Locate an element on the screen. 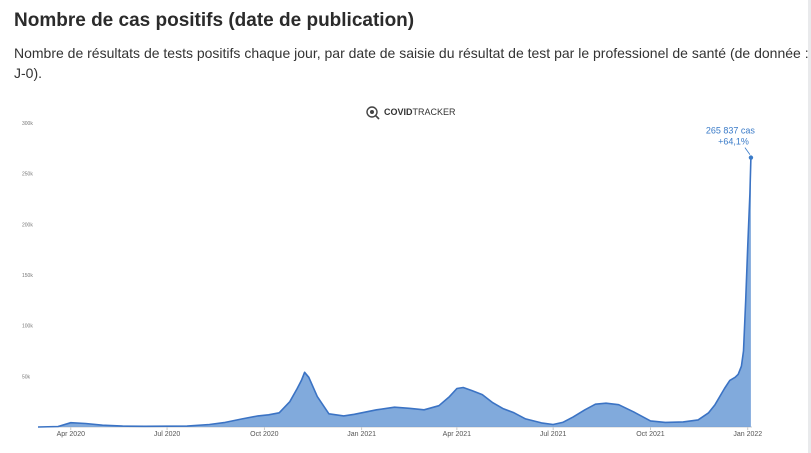  y-tick-label: 50k is located at coordinates (26, 377).